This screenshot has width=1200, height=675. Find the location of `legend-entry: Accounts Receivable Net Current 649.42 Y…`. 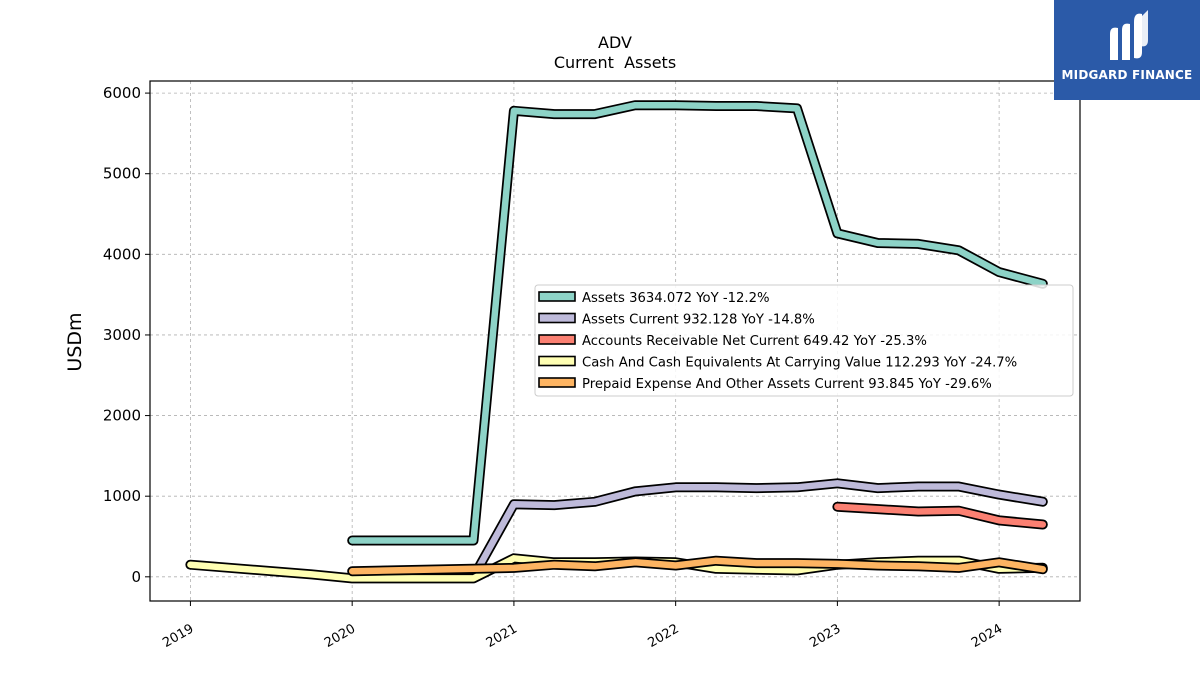

legend-entry: Accounts Receivable Net Current 649.42 Y… is located at coordinates (754, 341).